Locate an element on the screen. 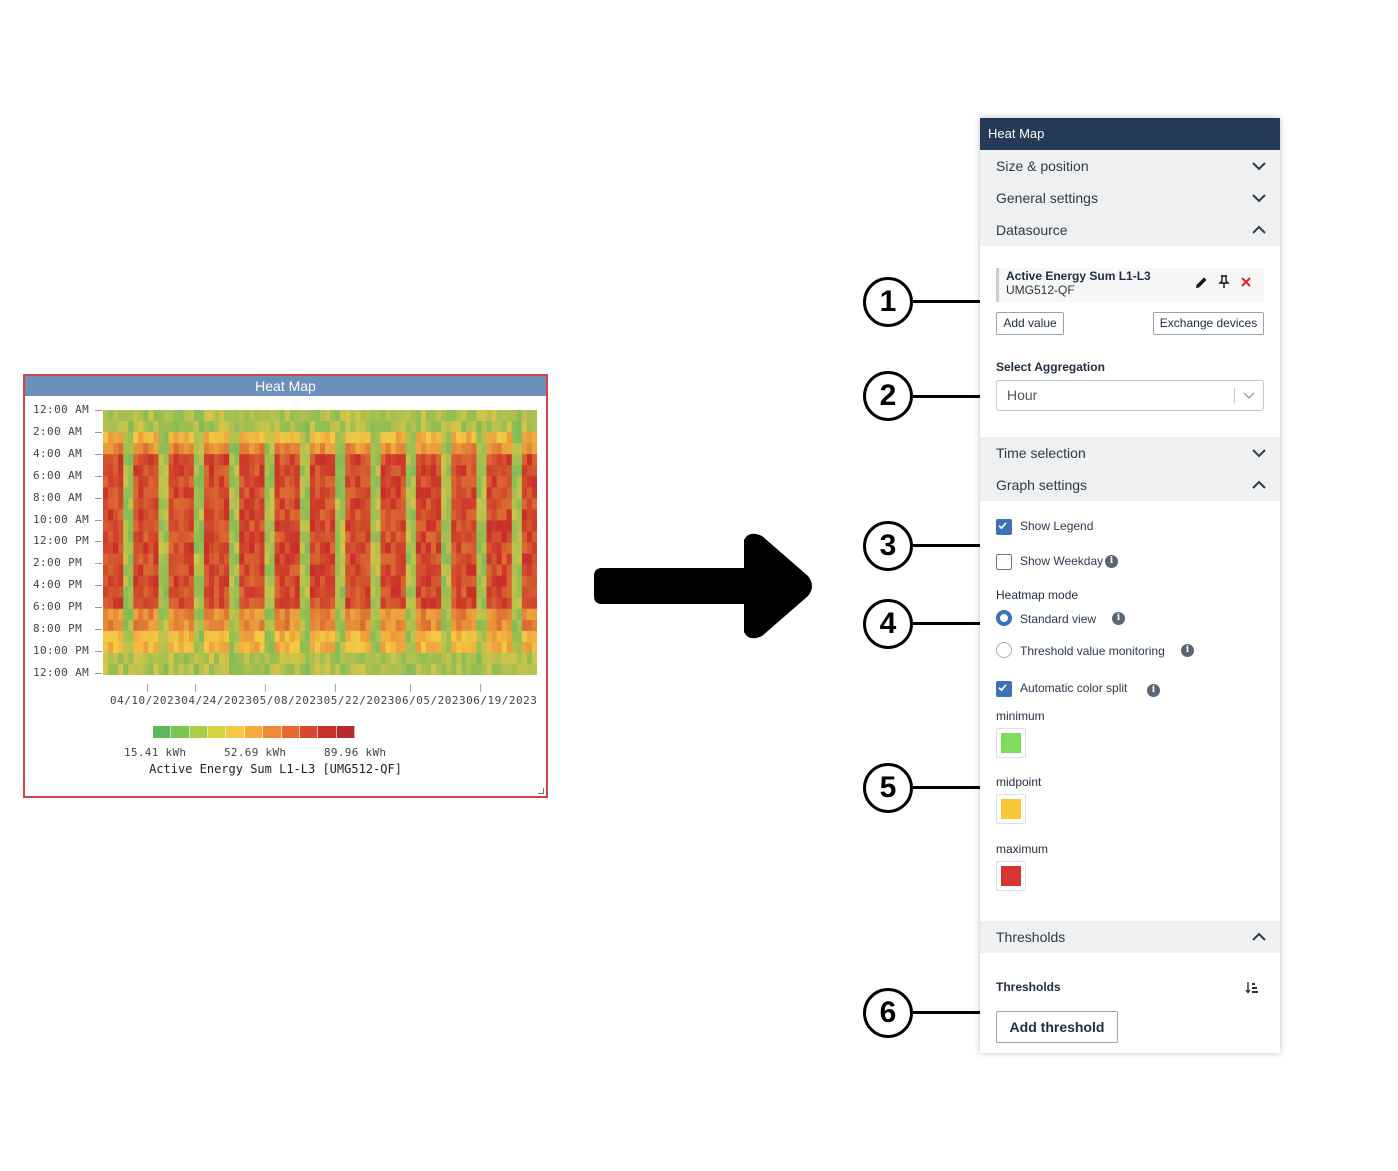 Image resolution: width=1398 pixels, height=1171 pixels. exchange-devices-button: Exchange devices is located at coordinates (1208, 323).